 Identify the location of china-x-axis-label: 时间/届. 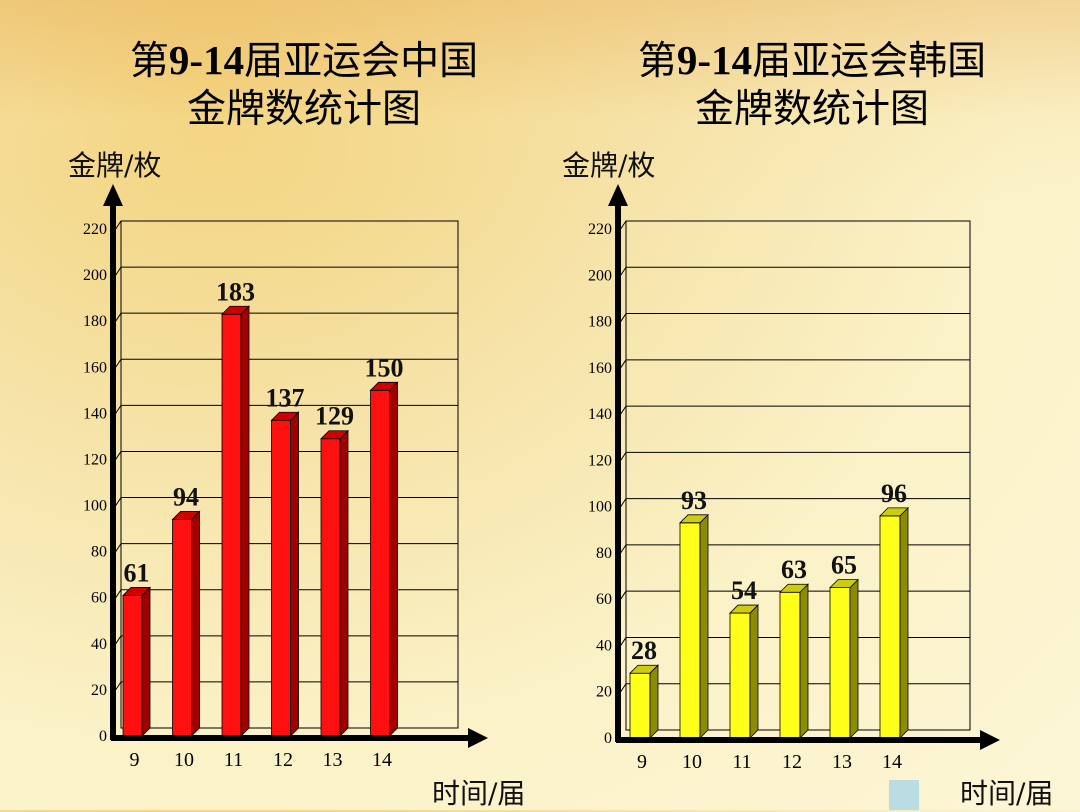
(479, 793).